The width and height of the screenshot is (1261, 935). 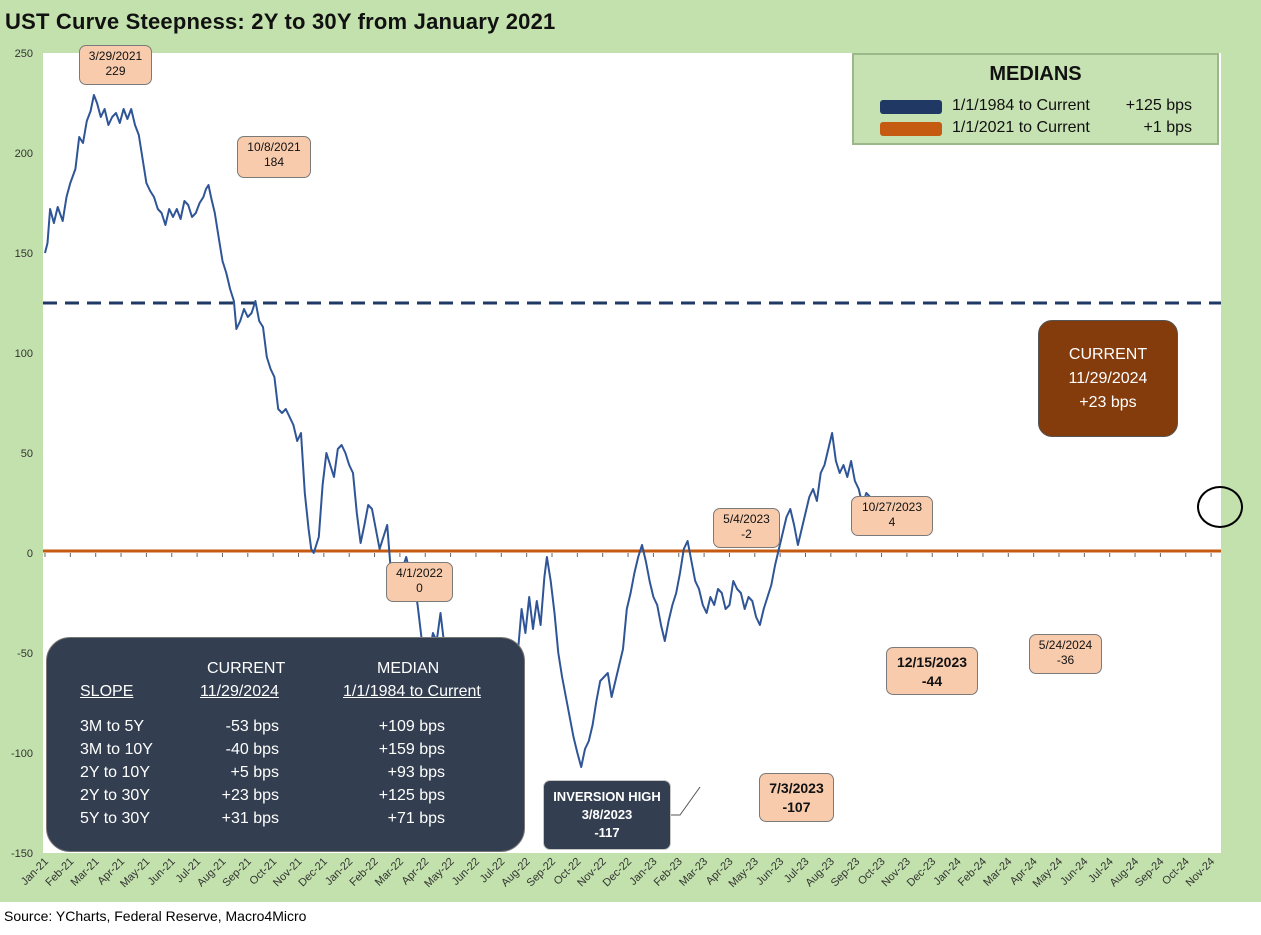 I want to click on annotation-may-2024: 5/24/2024 -36, so click(x=1065, y=654).